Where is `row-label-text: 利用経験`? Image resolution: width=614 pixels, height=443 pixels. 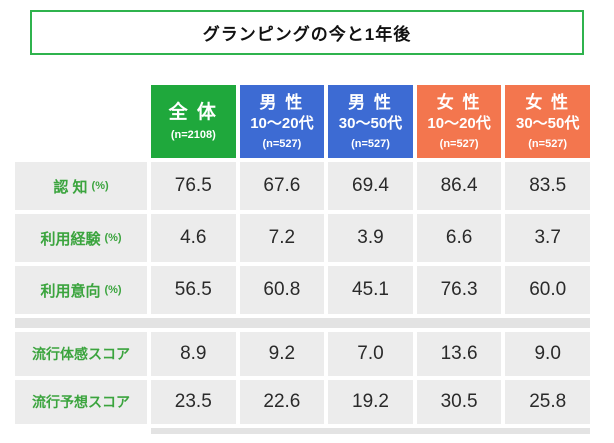 row-label-text: 利用経験 is located at coordinates (70, 239).